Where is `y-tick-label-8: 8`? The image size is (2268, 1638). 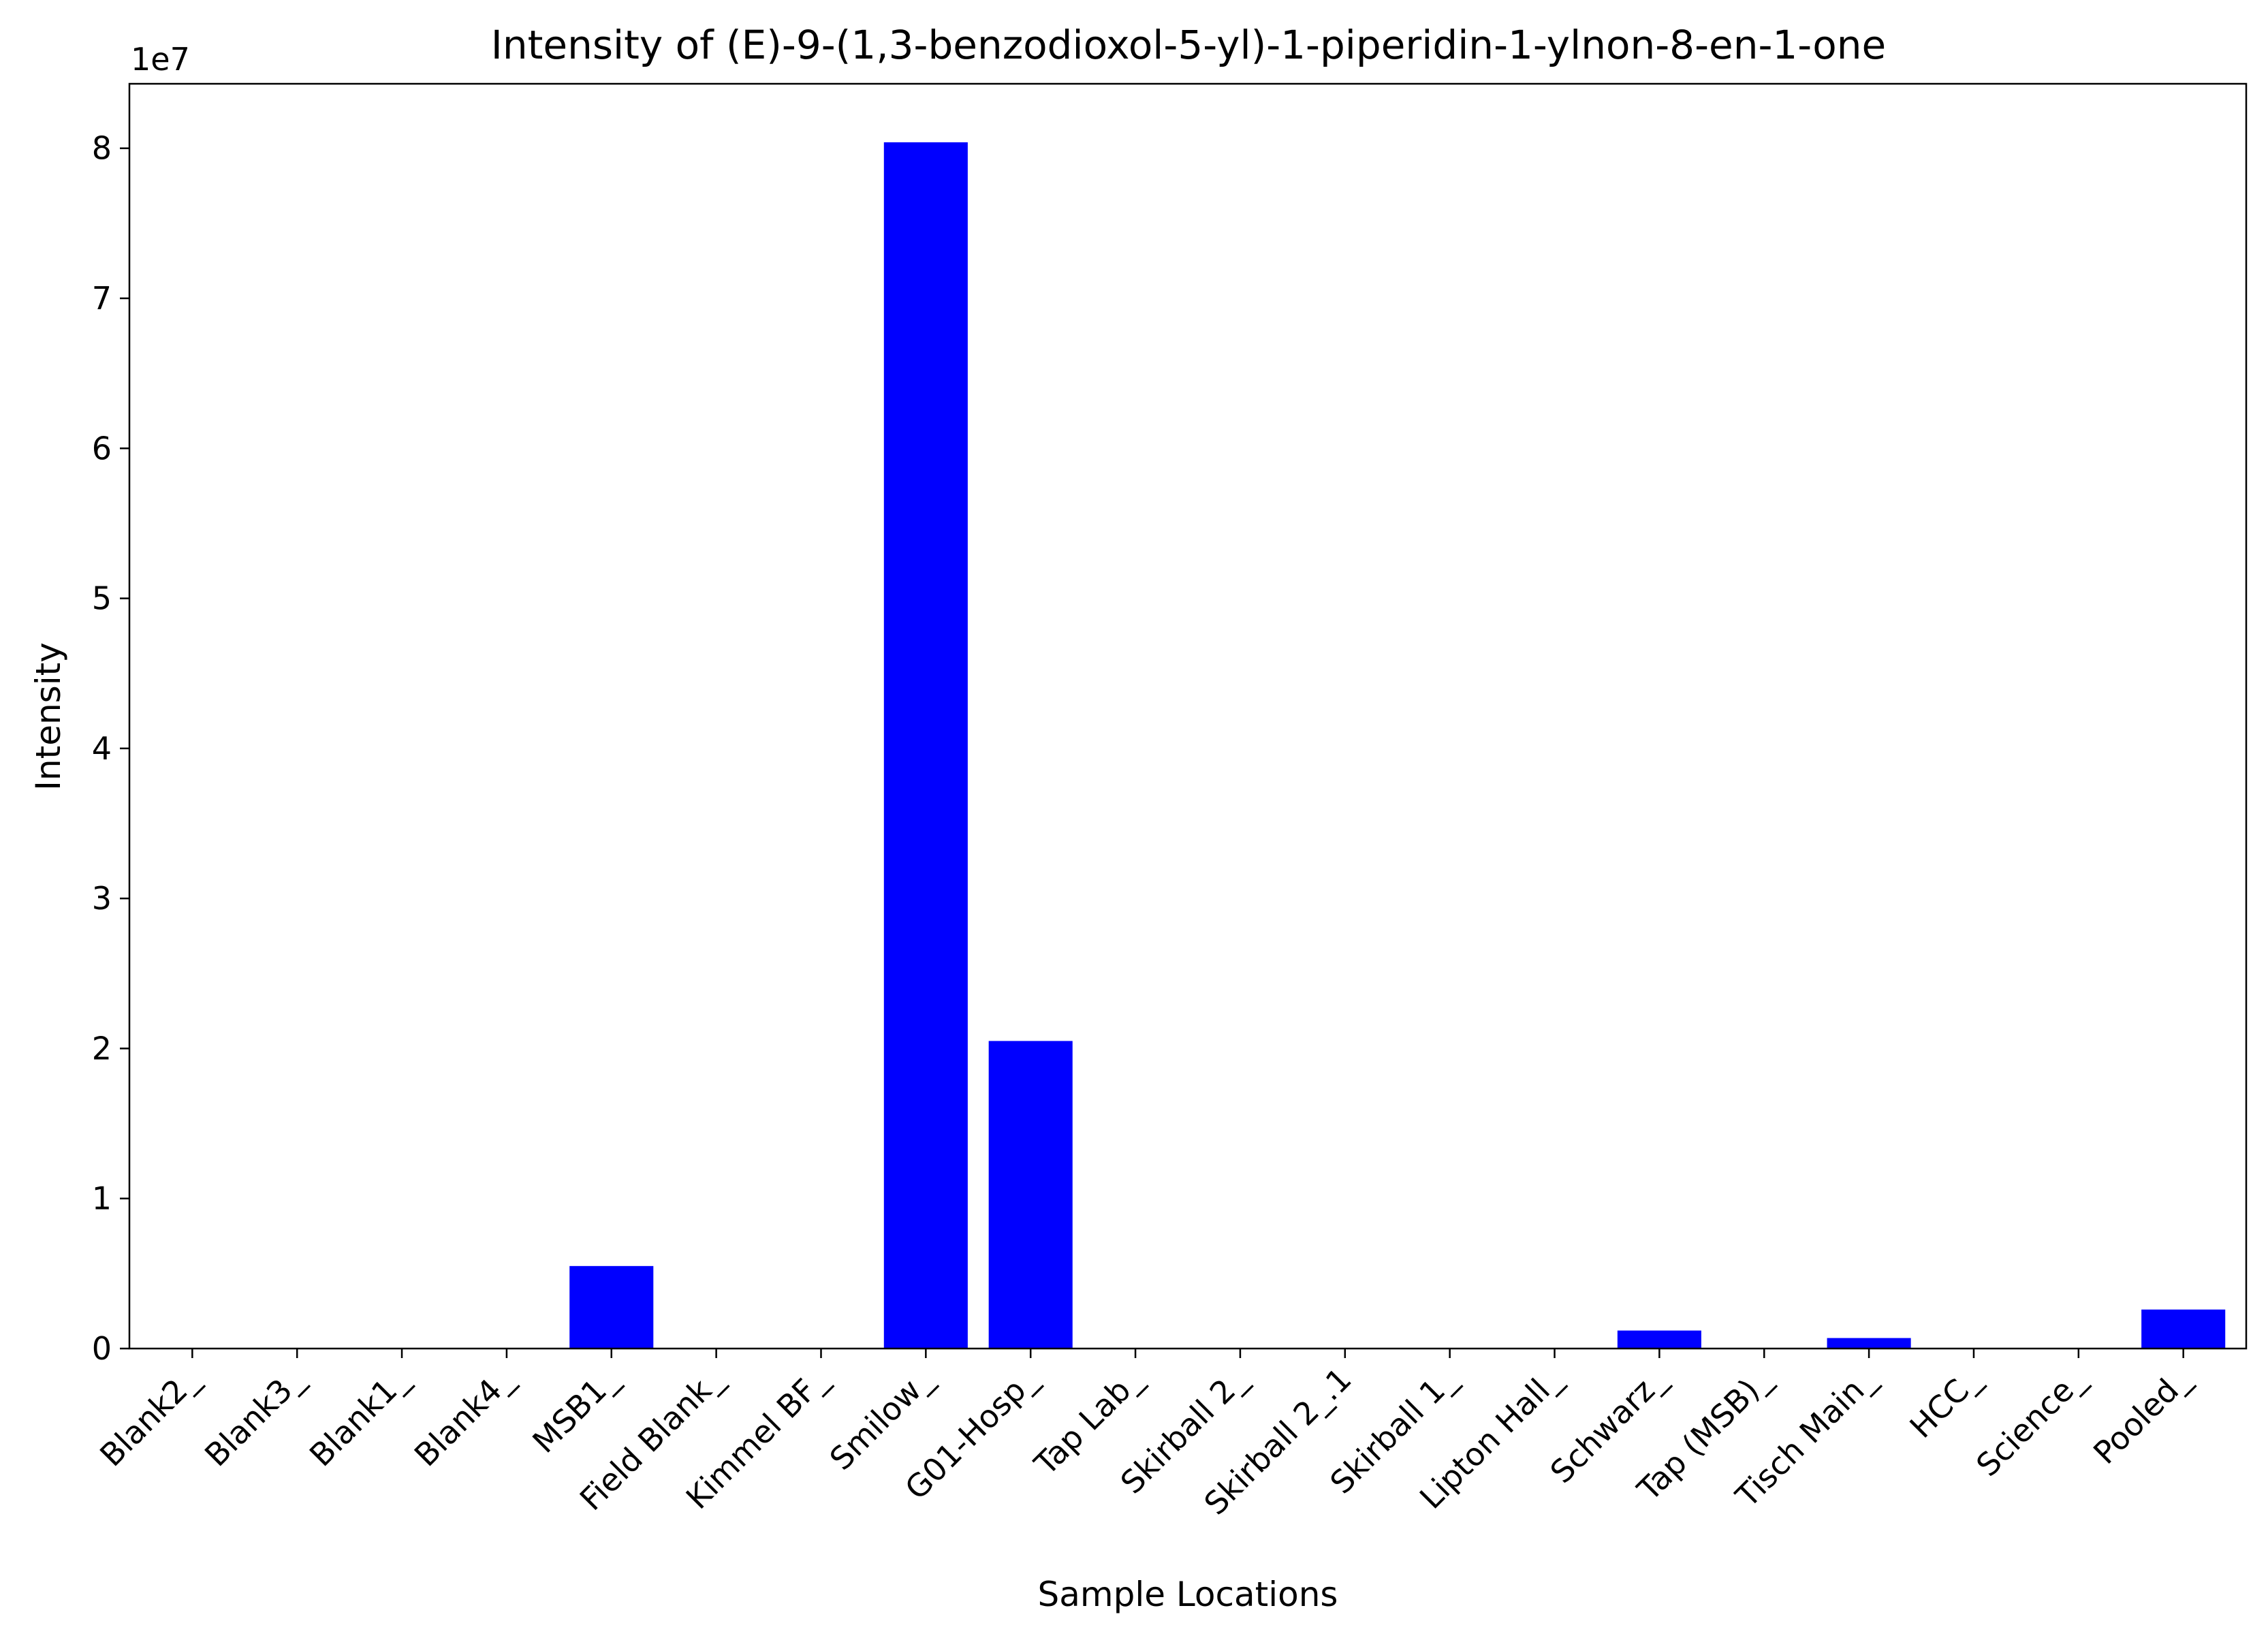 y-tick-label-8: 8 is located at coordinates (102, 148).